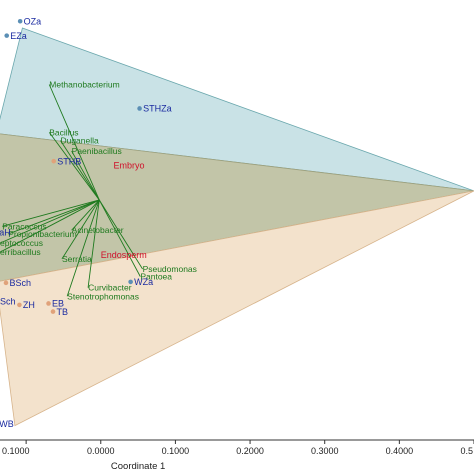  What do you see at coordinates (77, 259) in the screenshot?
I see `taxon-label-9: Serratia` at bounding box center [77, 259].